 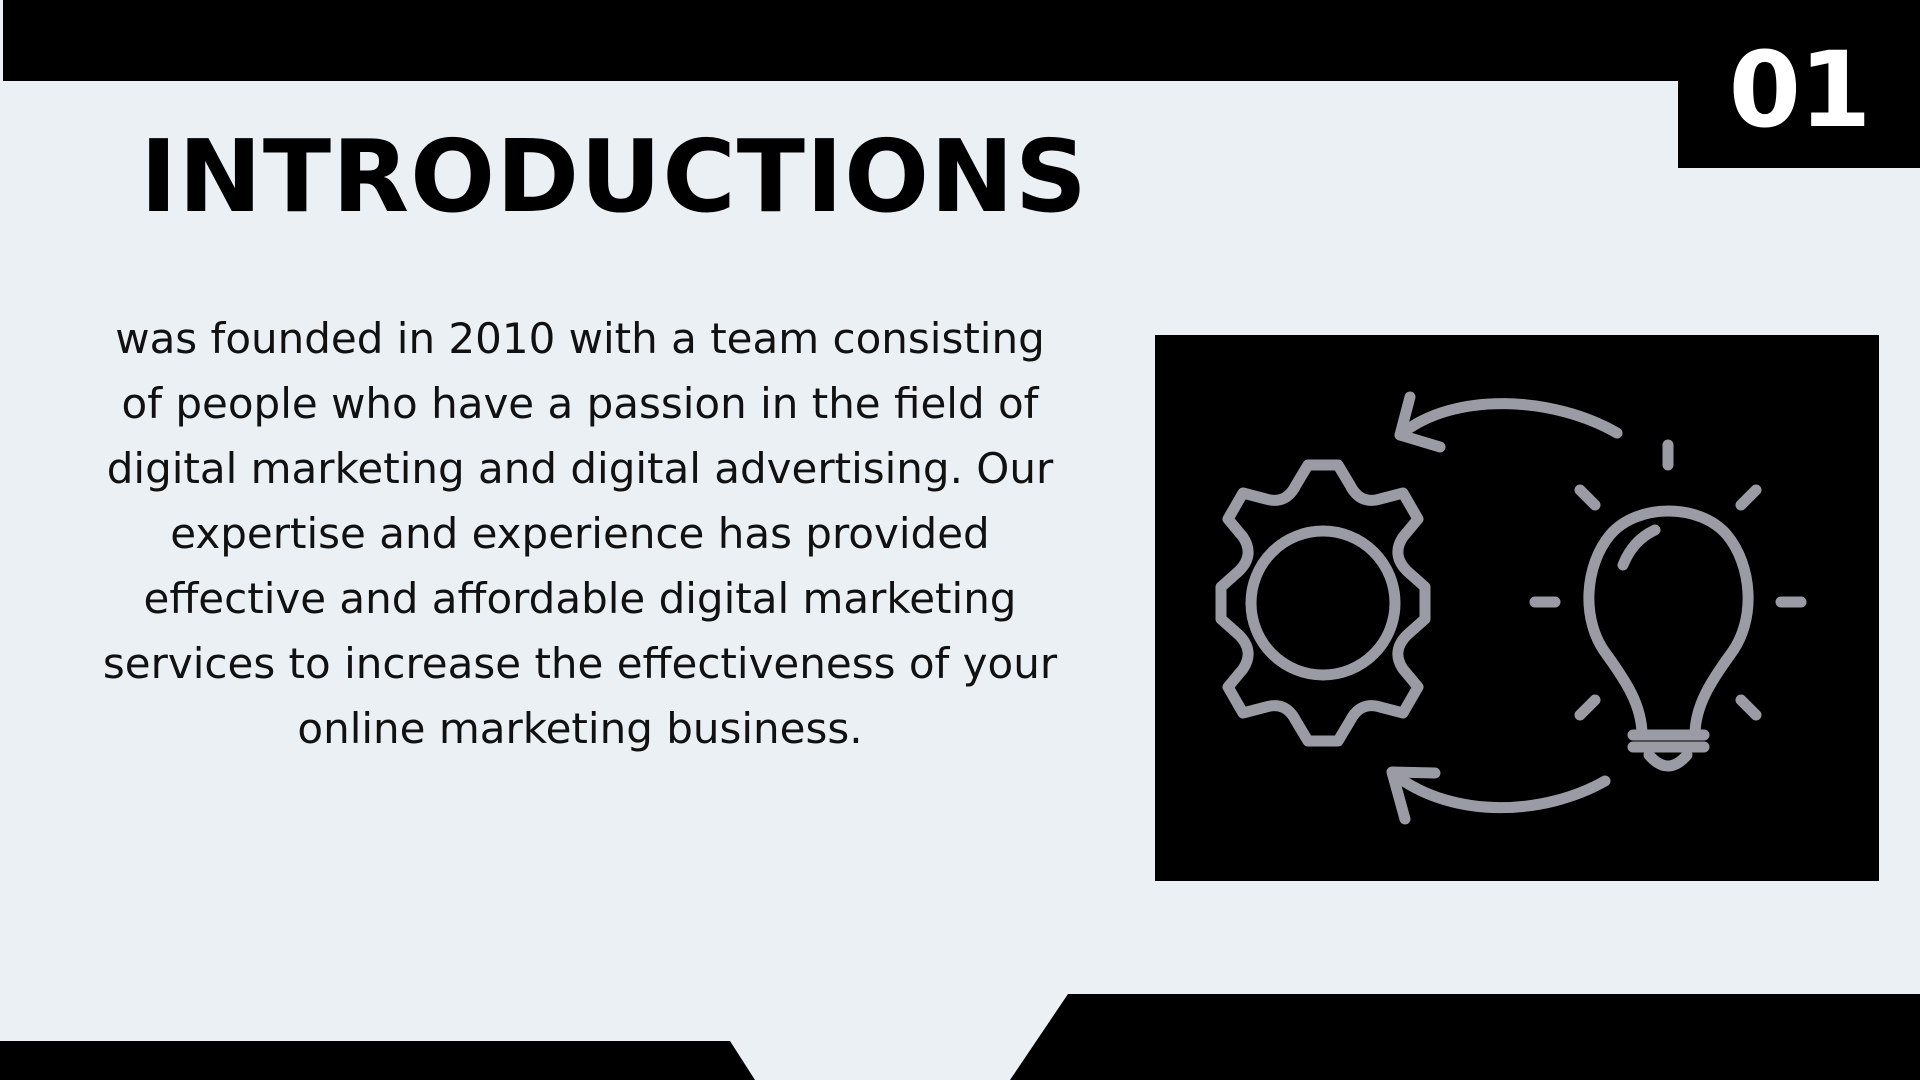 I want to click on bottom-decoration, so click(x=960, y=1037).